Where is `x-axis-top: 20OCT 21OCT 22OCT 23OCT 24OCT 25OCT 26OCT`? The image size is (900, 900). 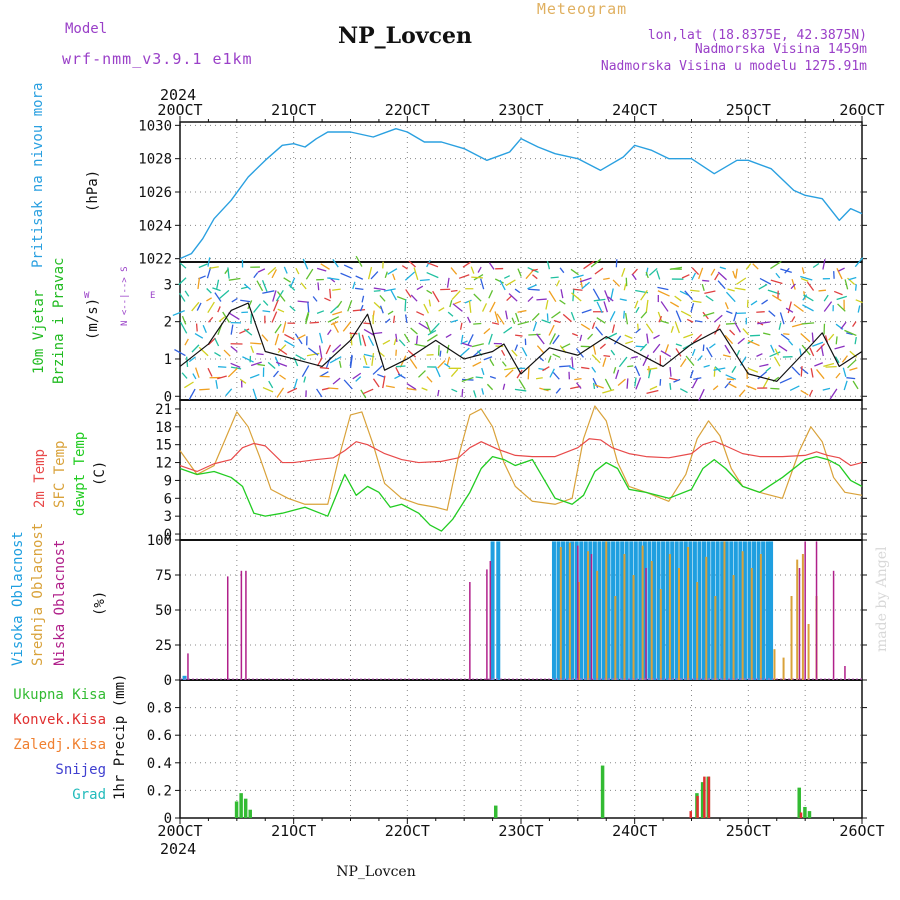 x-axis-top: 20OCT 21OCT 22OCT 23OCT 24OCT 25OCT 26OCT is located at coordinates (521, 111).